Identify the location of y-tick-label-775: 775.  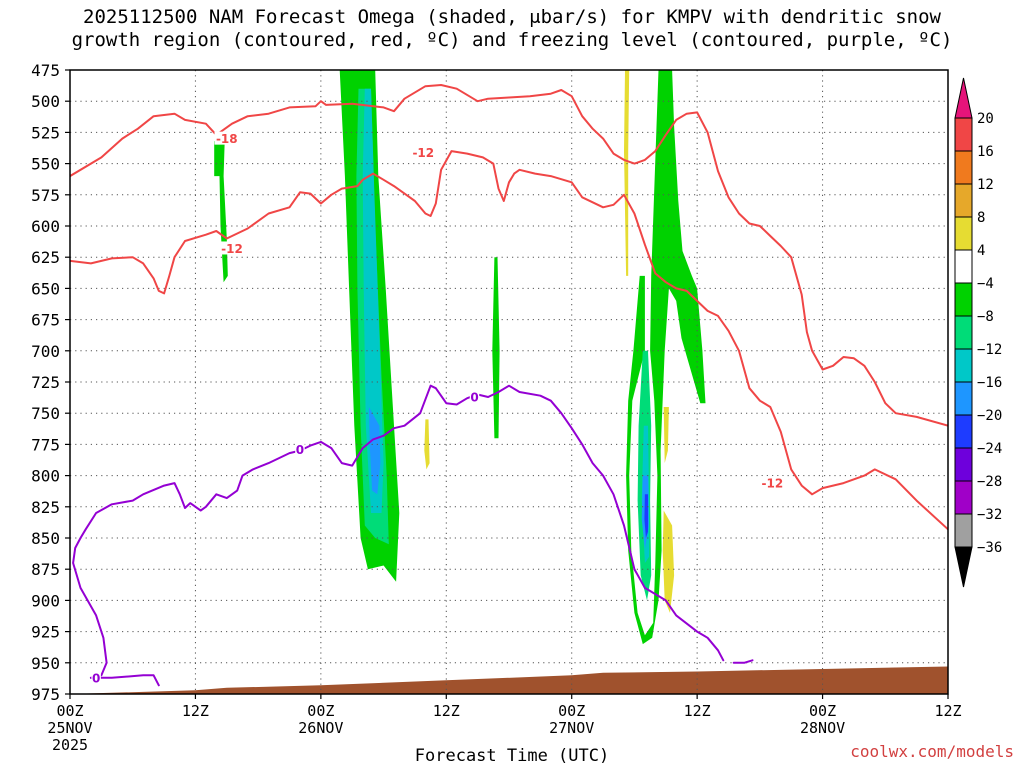
(45, 444).